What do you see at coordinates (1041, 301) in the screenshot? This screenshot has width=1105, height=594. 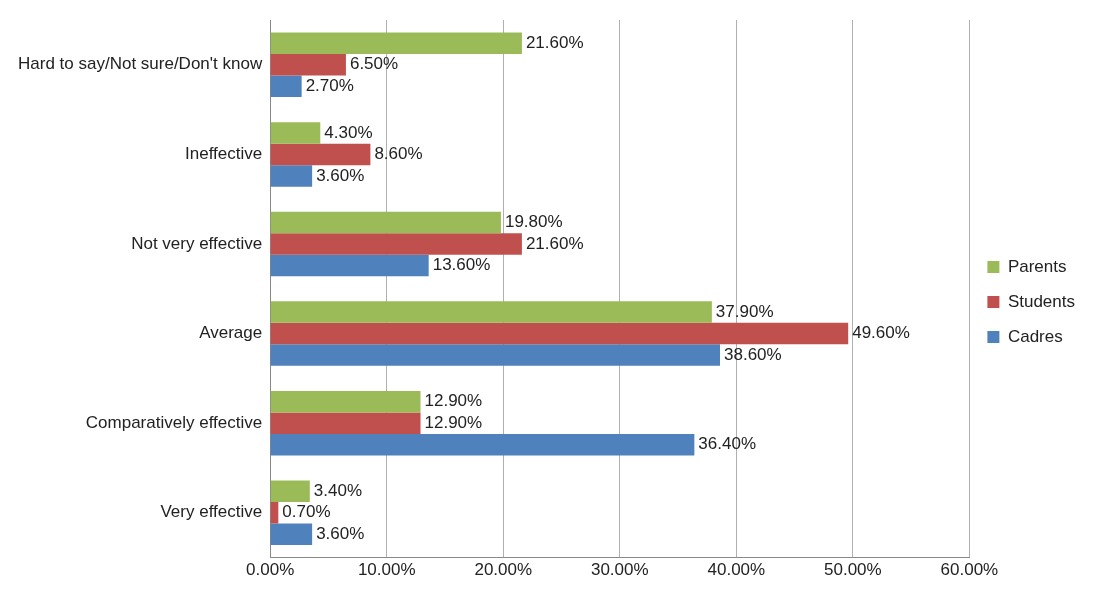 I see `legend-label: Students` at bounding box center [1041, 301].